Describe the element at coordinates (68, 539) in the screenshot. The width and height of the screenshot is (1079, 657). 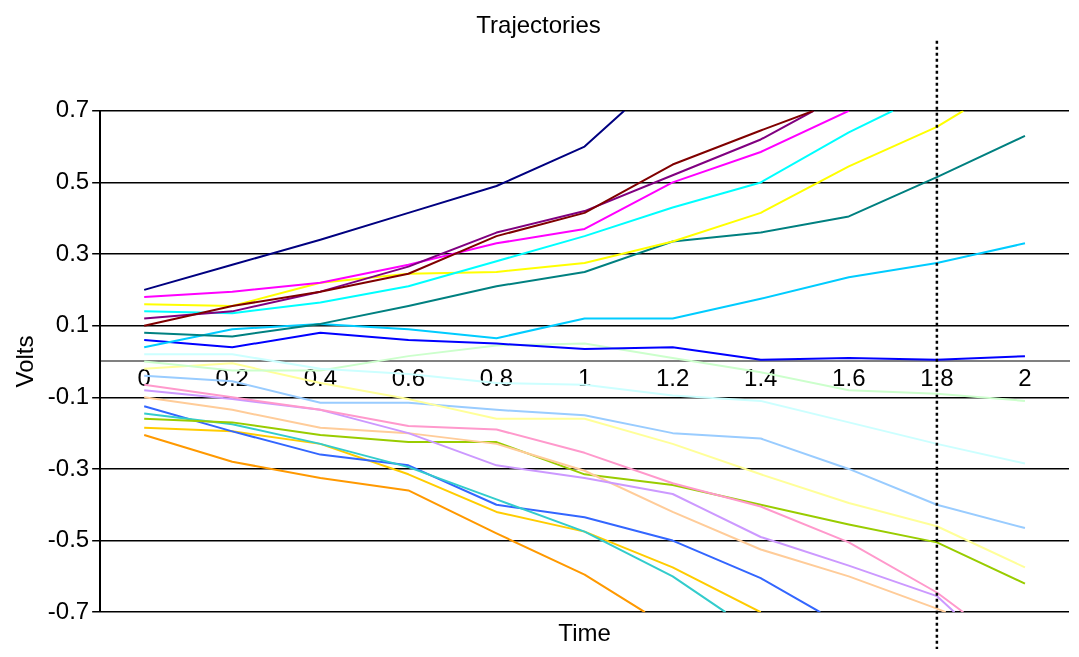
I see `y-tick-label: -0.5` at that location.